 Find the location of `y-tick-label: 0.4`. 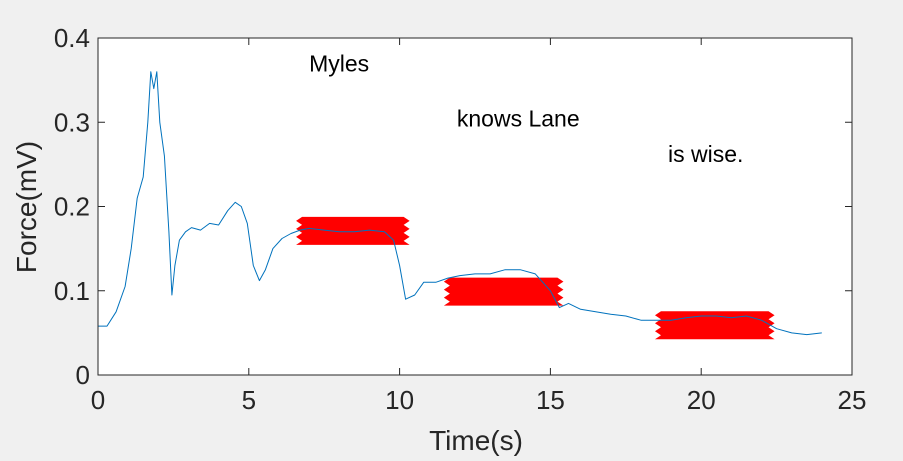

y-tick-label: 0.4 is located at coordinates (72, 38).